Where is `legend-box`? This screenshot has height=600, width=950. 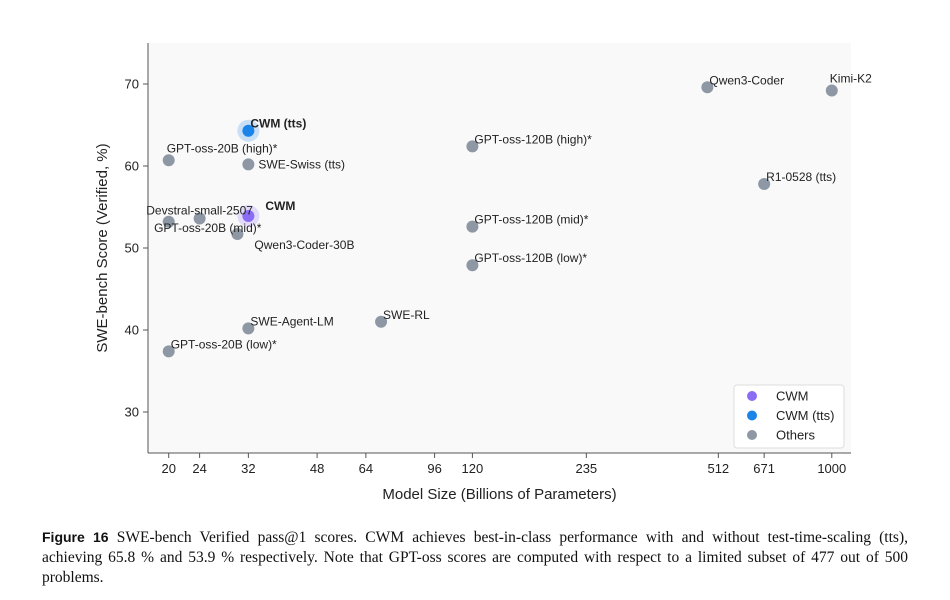 legend-box is located at coordinates (789, 416).